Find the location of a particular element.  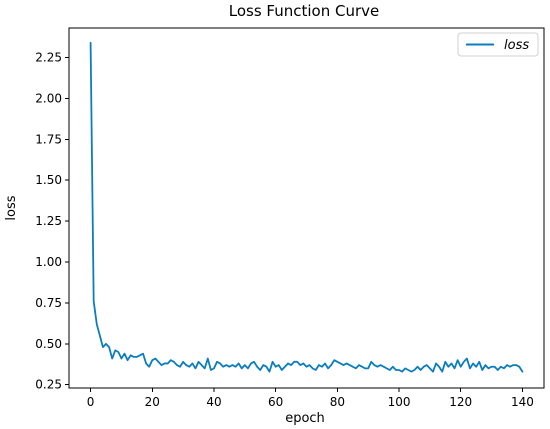

y-tick-label: 1.50 is located at coordinates (48, 180).